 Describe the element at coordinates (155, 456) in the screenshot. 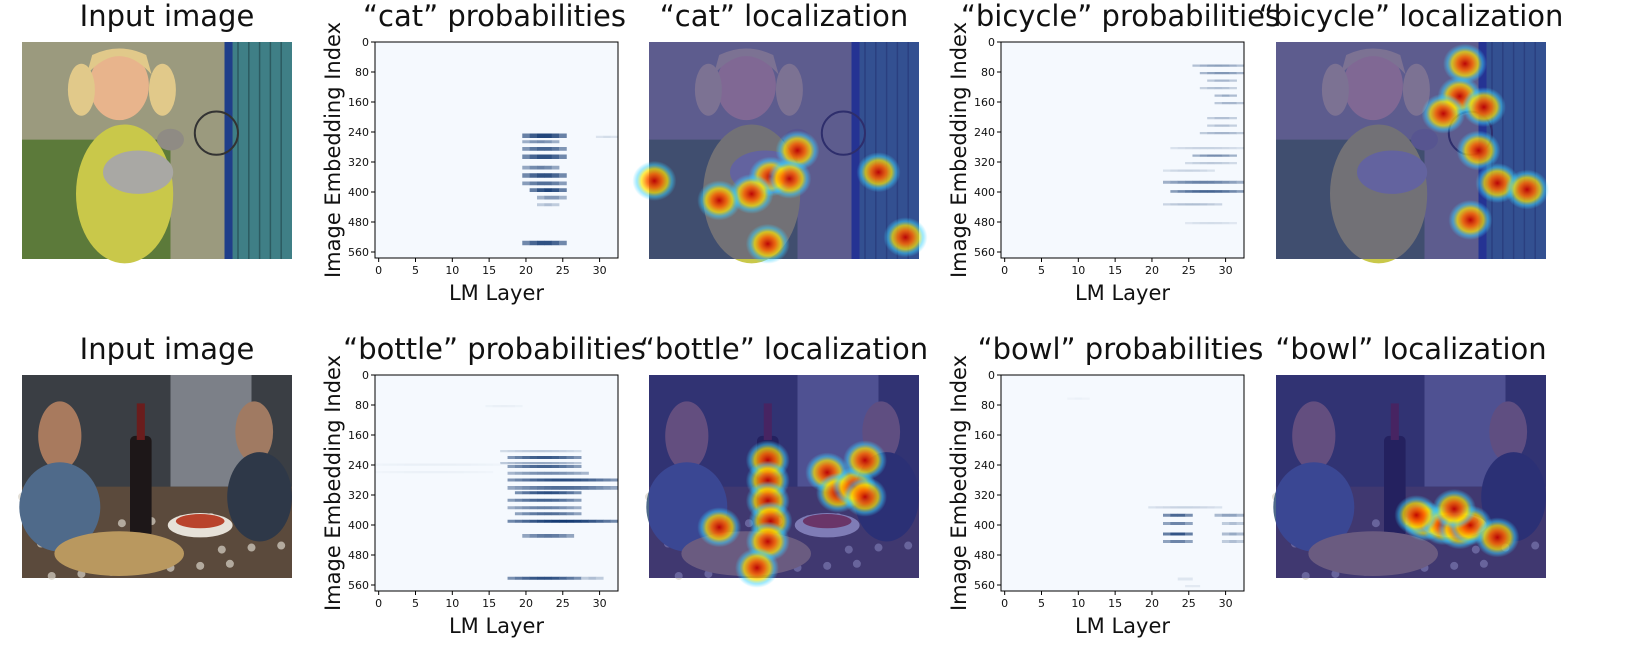

I see `input-image: Input image` at that location.